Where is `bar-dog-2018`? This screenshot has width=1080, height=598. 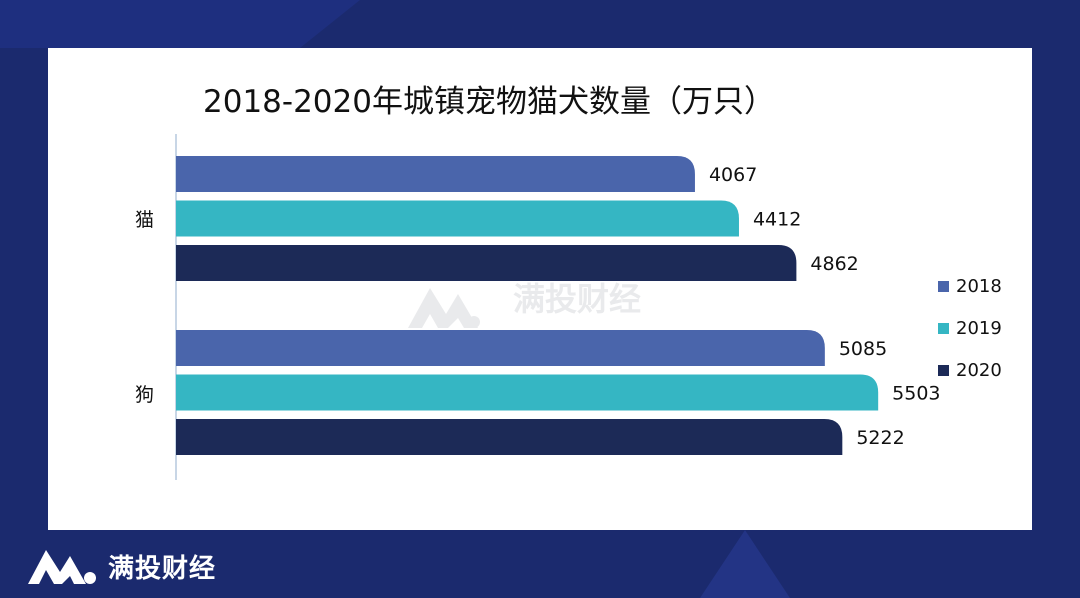
bar-dog-2018 is located at coordinates (500, 348).